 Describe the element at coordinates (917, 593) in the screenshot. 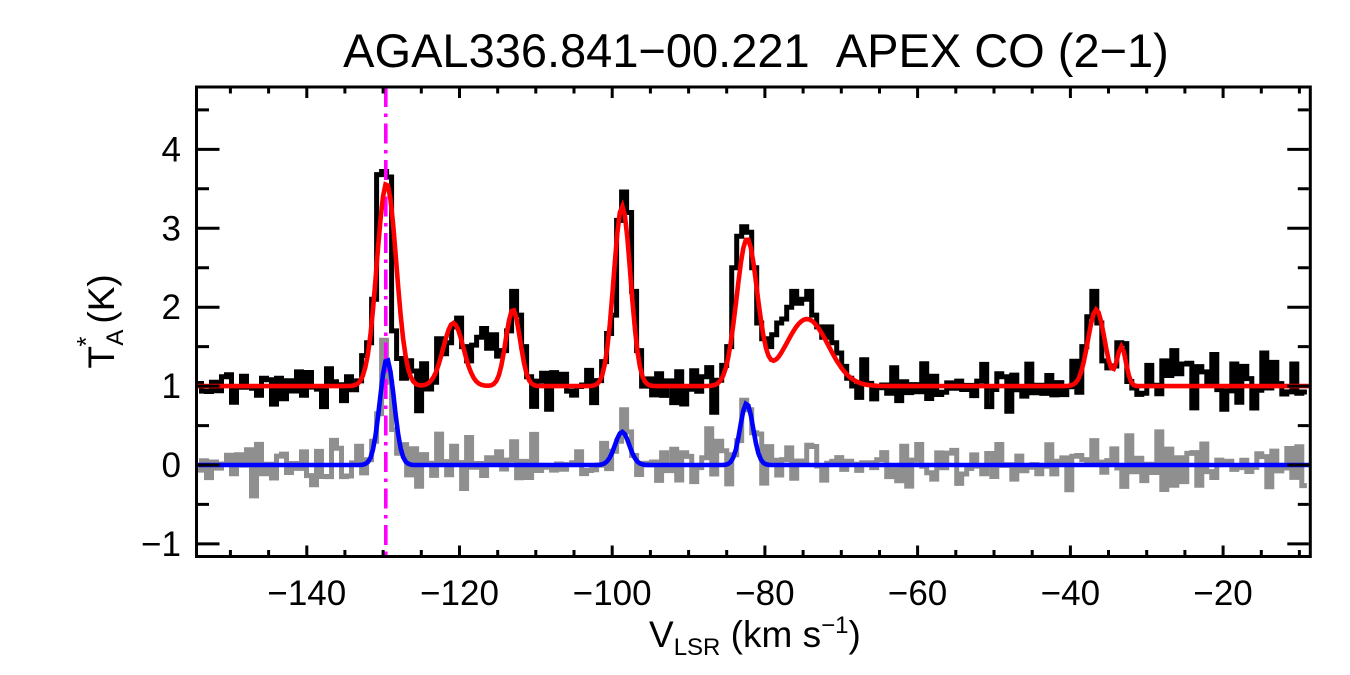

I see `svg-text: −60` at that location.